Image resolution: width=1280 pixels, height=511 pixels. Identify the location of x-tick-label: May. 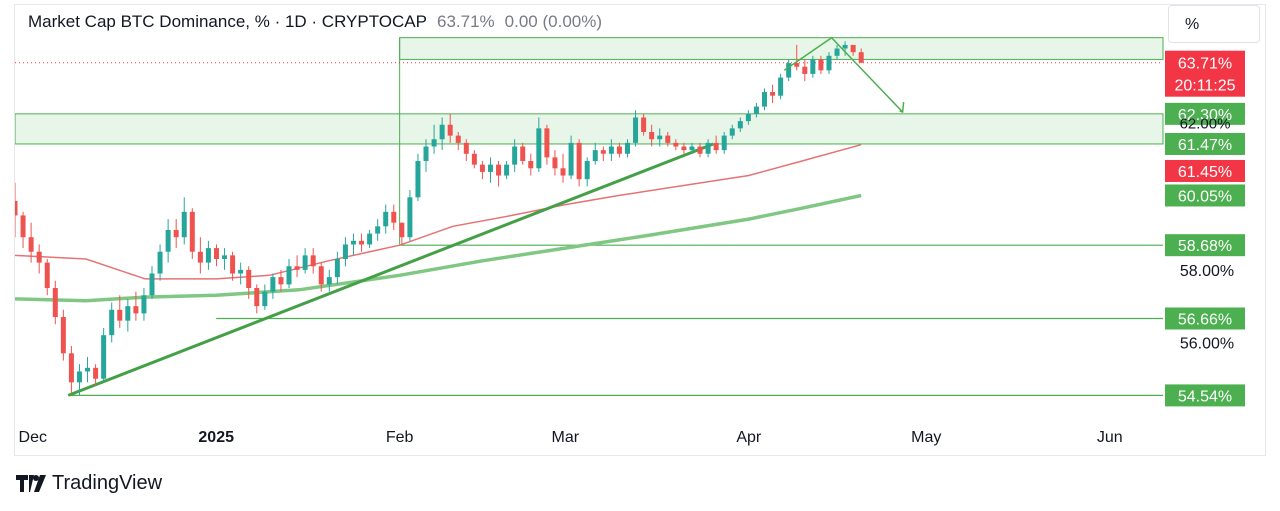
(926, 437).